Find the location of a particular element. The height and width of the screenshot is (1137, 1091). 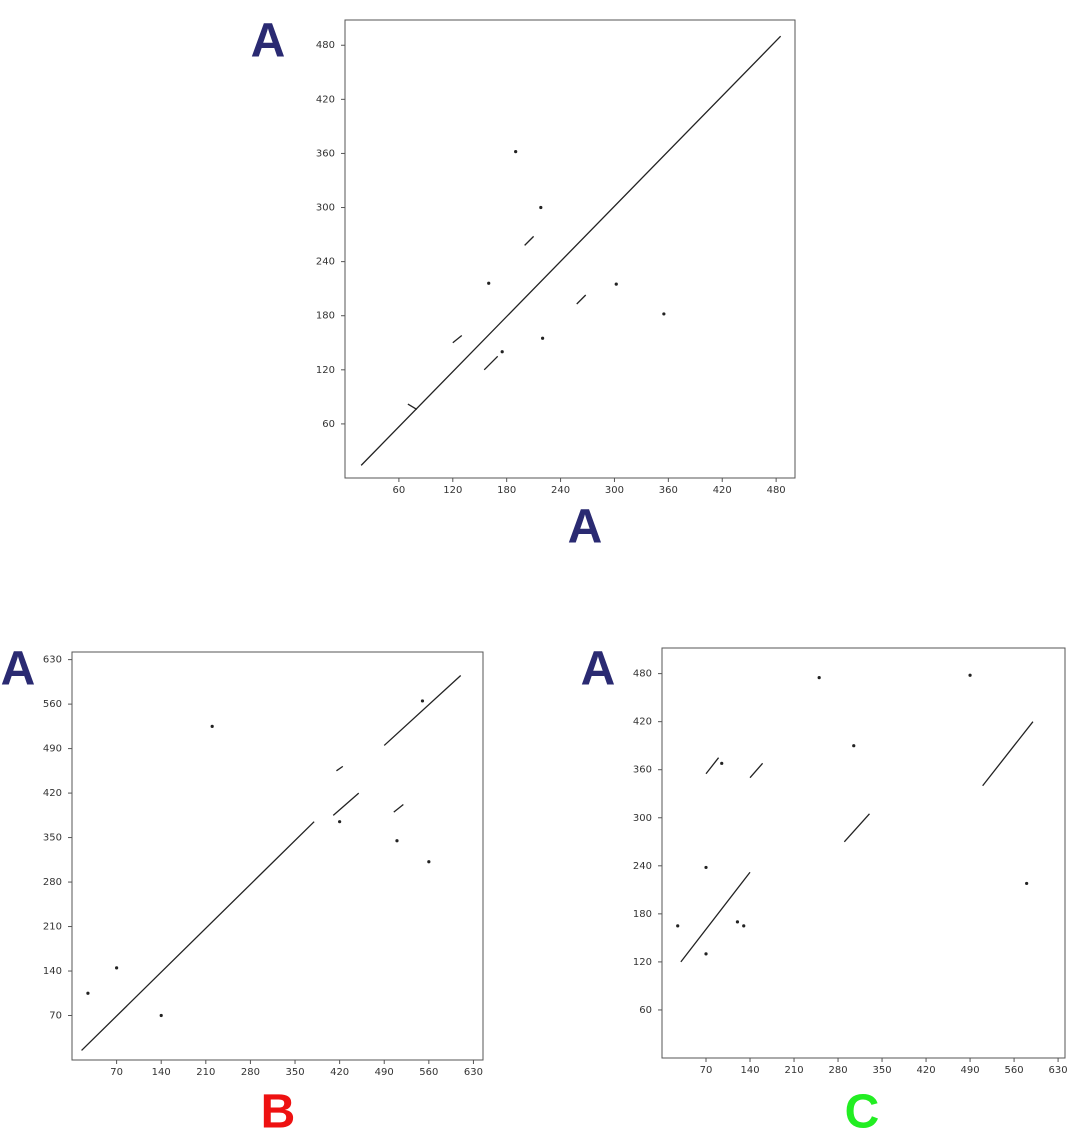

x-tick-label: 360 is located at coordinates (668, 490).